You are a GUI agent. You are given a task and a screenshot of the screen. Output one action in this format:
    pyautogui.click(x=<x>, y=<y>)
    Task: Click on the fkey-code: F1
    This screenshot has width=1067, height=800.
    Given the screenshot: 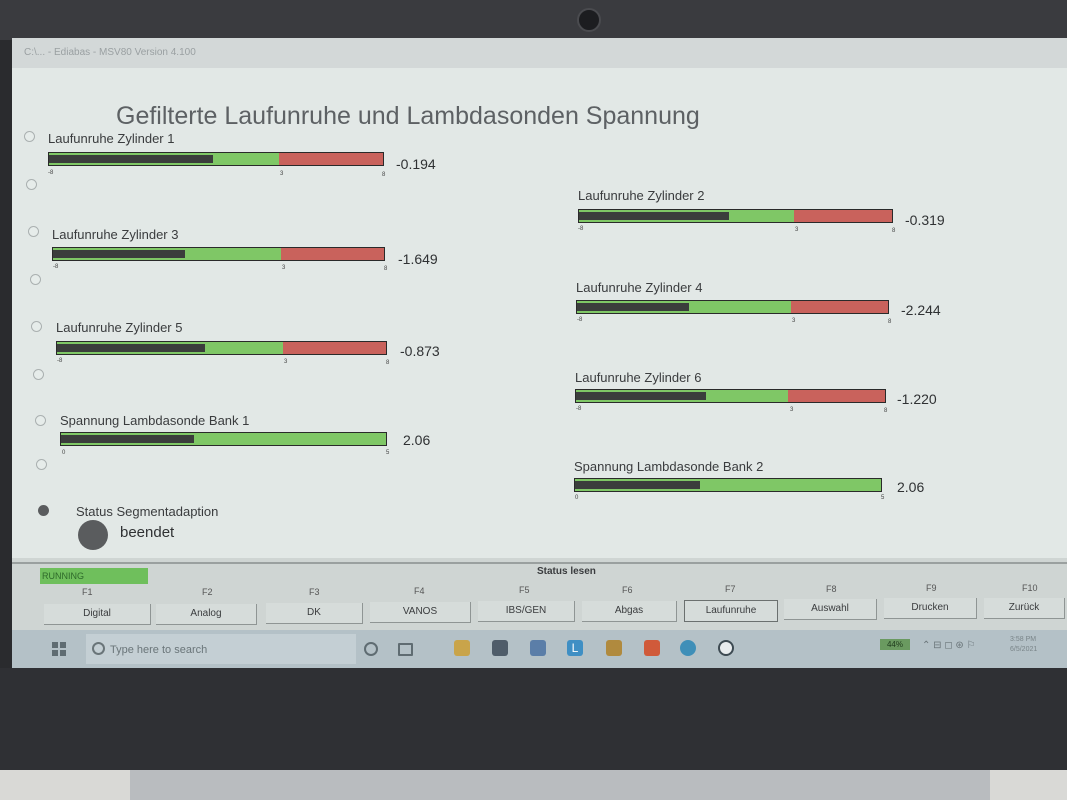 What is the action you would take?
    pyautogui.click(x=87, y=592)
    